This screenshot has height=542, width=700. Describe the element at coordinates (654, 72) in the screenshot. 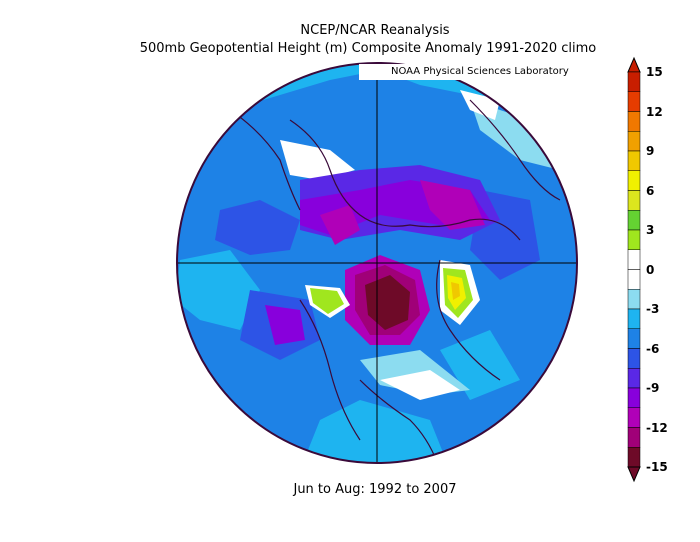

I see `colorbar-label: 15` at that location.